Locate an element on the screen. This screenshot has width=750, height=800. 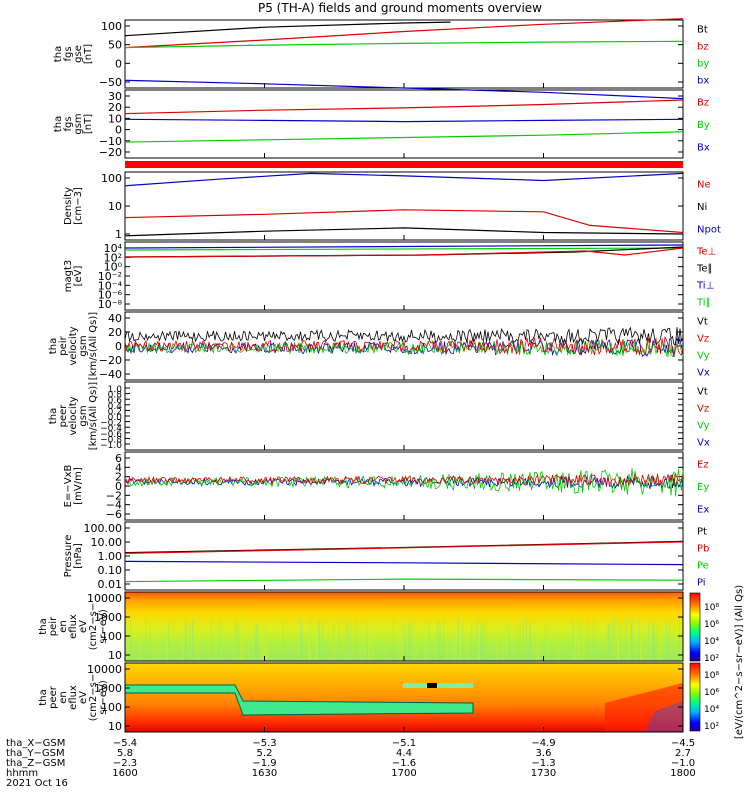
y-axis-label: Density is located at coordinates (68, 206).